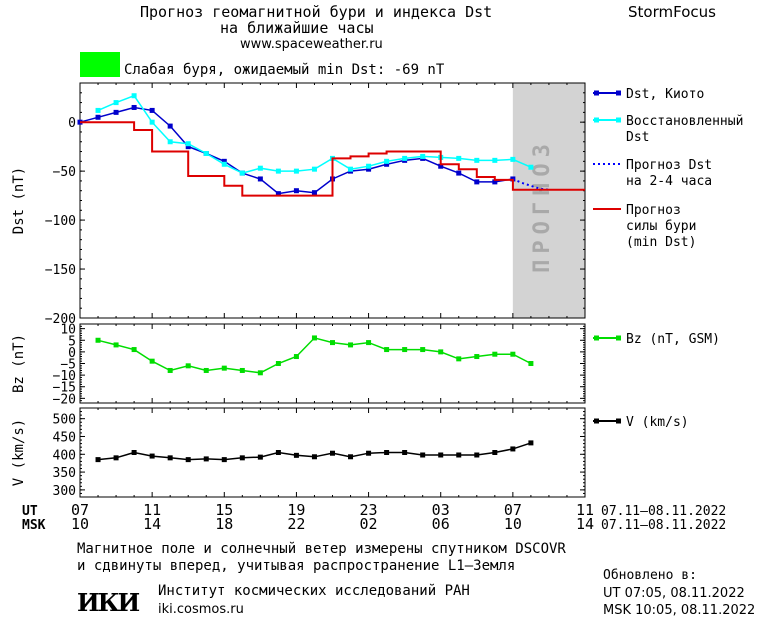  Describe the element at coordinates (64, 376) in the screenshot. I see `y-tick-label: −10` at that location.